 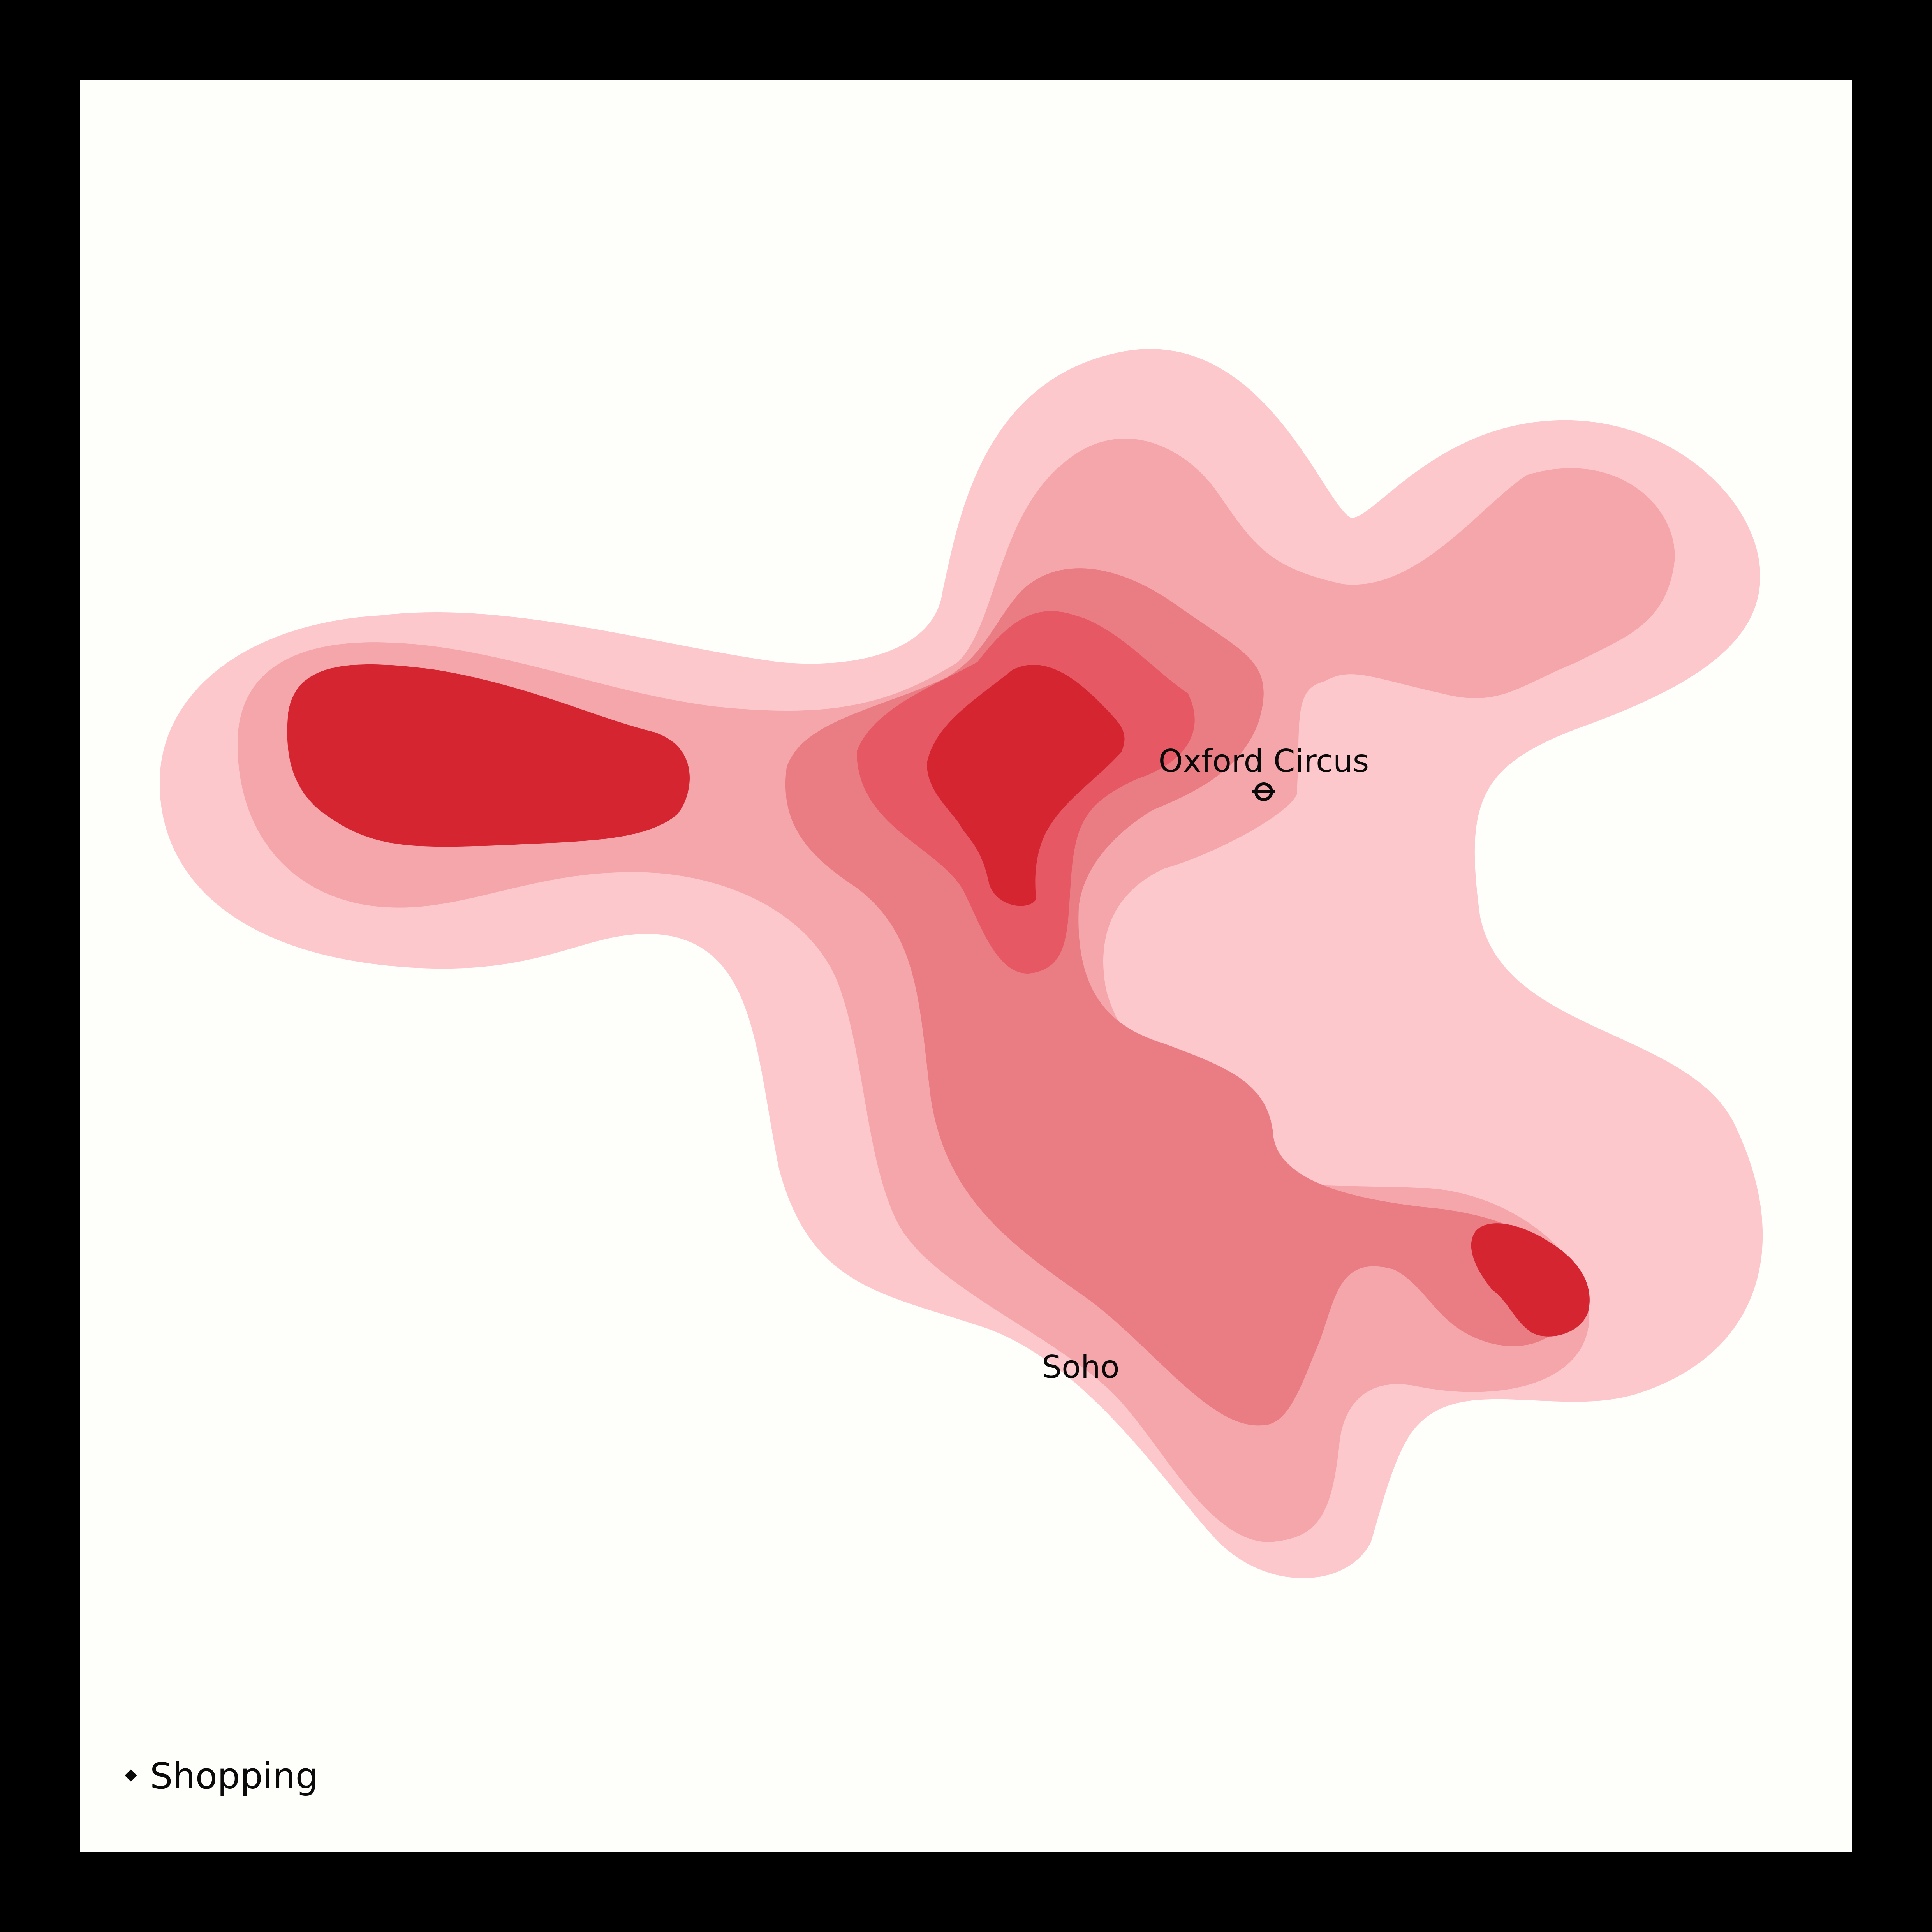 I want to click on legend: Shopping, so click(x=221, y=1776).